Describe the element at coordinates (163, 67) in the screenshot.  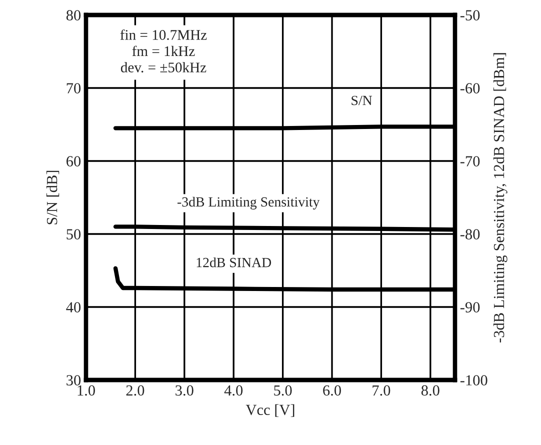
I see `annotation: dev. = ±50kHz` at that location.